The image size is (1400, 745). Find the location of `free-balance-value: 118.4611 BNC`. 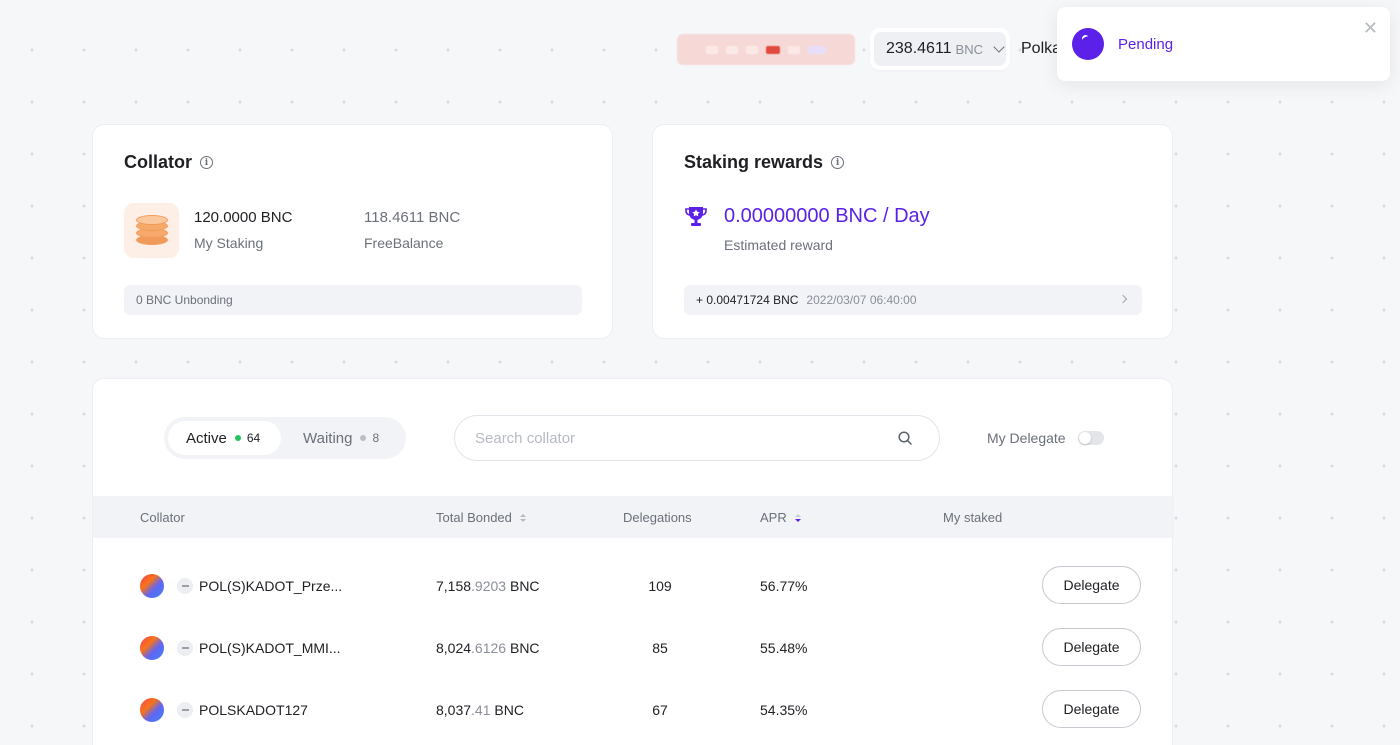

free-balance-value: 118.4611 BNC is located at coordinates (412, 217).